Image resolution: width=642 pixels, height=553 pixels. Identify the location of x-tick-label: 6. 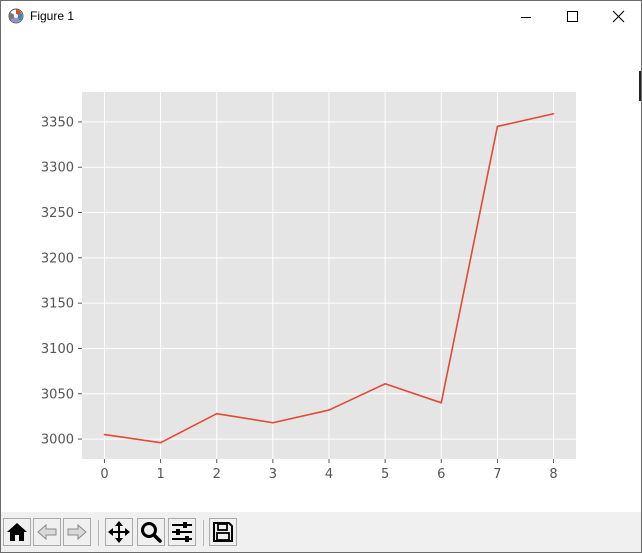
(441, 474).